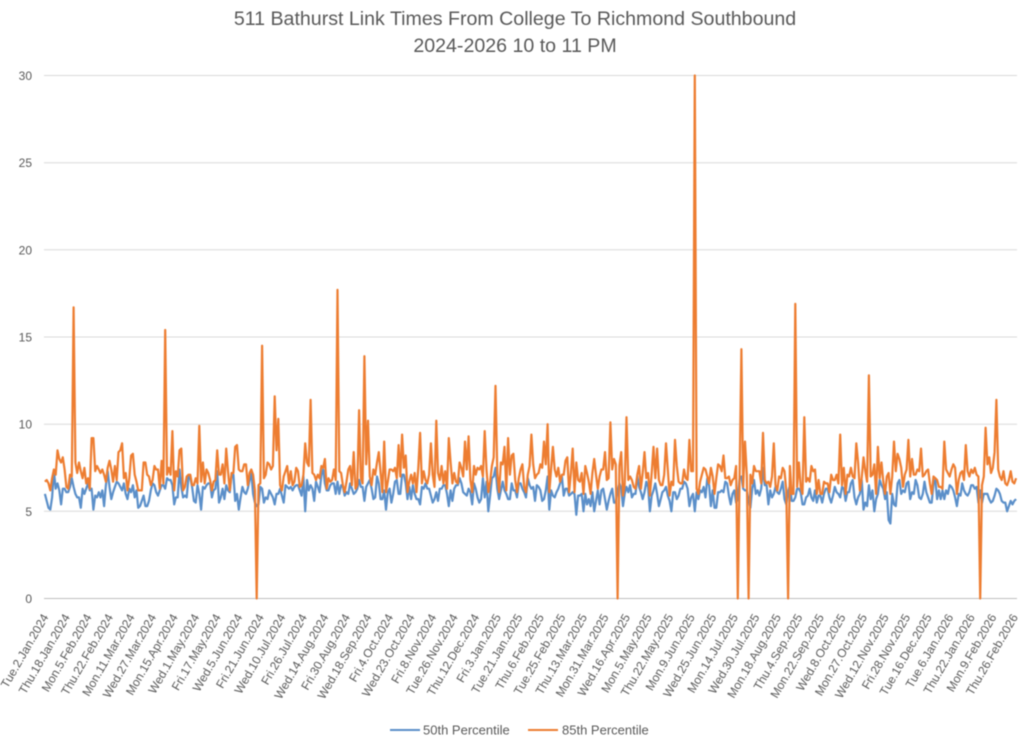 The image size is (1024, 744). Describe the element at coordinates (26, 338) in the screenshot. I see `svg-text: 15` at that location.